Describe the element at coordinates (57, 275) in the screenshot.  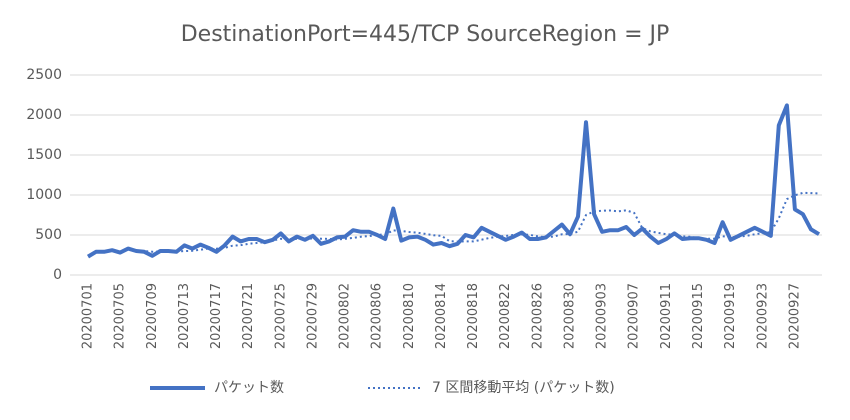
I see `y-tick-label: 0` at that location.